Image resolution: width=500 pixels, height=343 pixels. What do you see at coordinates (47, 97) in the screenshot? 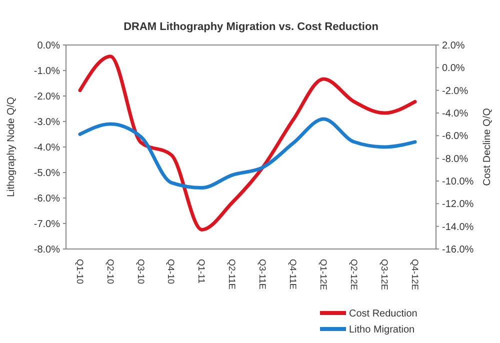
I see `y-tick-label: -2.0%` at bounding box center [47, 97].